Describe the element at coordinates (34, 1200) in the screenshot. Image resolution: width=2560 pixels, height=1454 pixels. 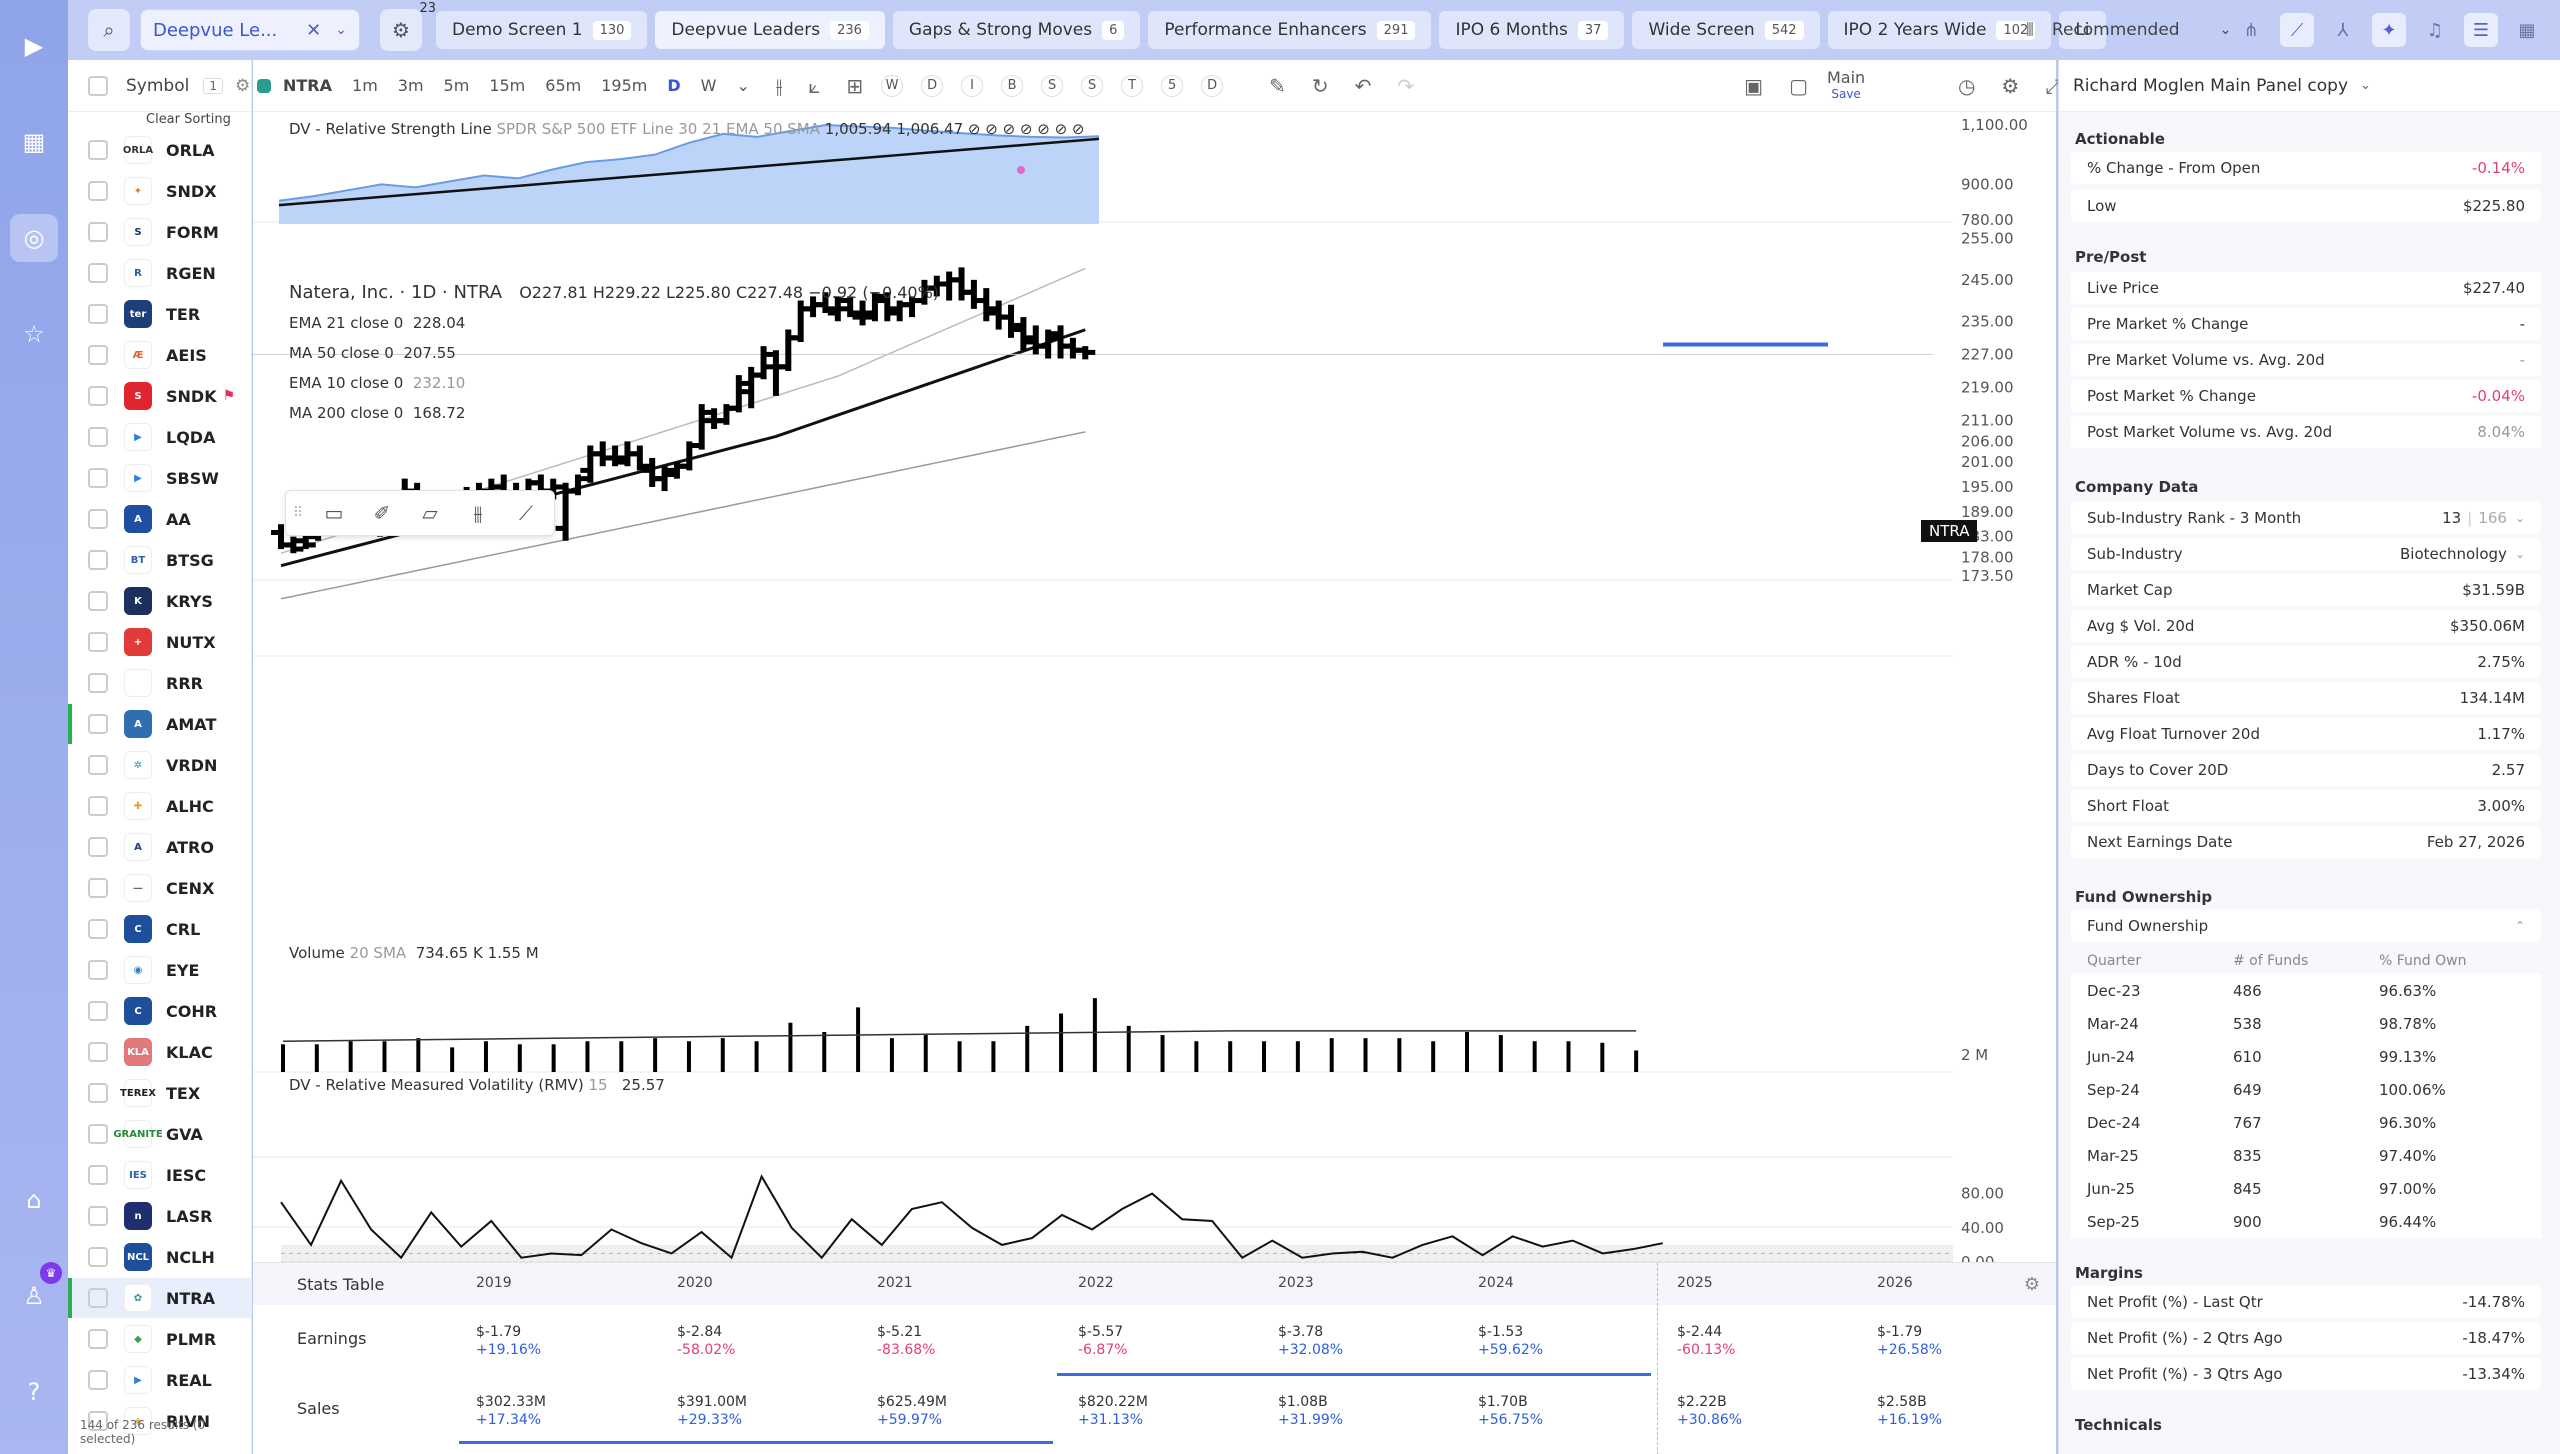
I see `education-icon: ⌂` at that location.